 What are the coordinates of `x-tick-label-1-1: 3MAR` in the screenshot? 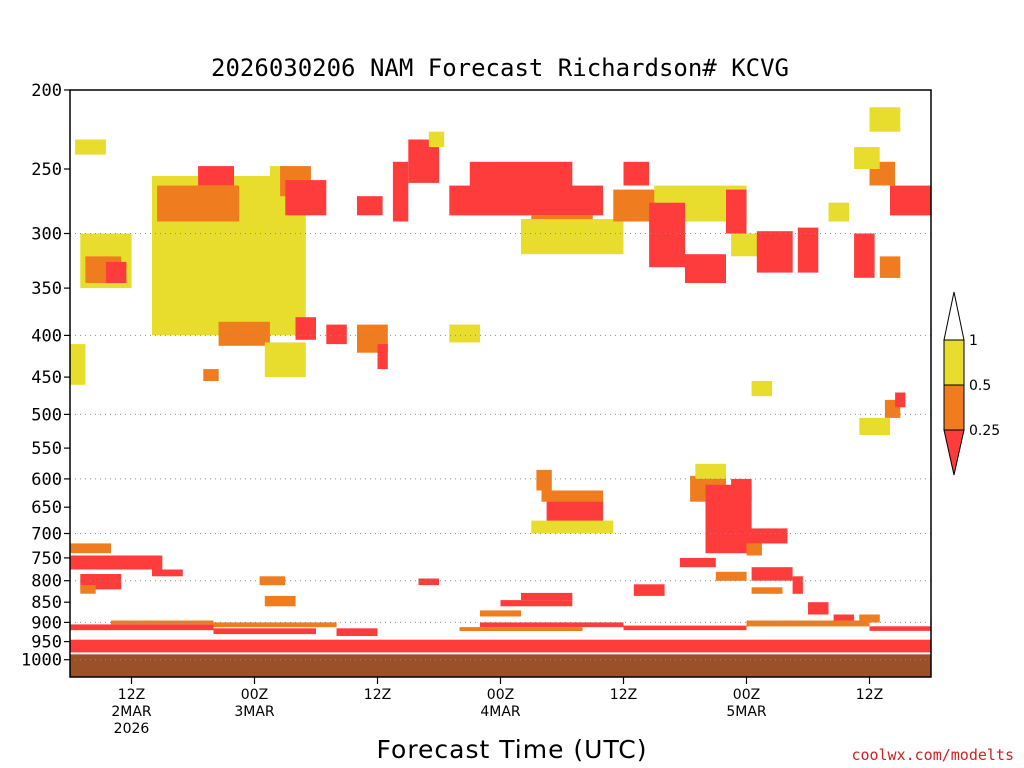 It's located at (254, 712).